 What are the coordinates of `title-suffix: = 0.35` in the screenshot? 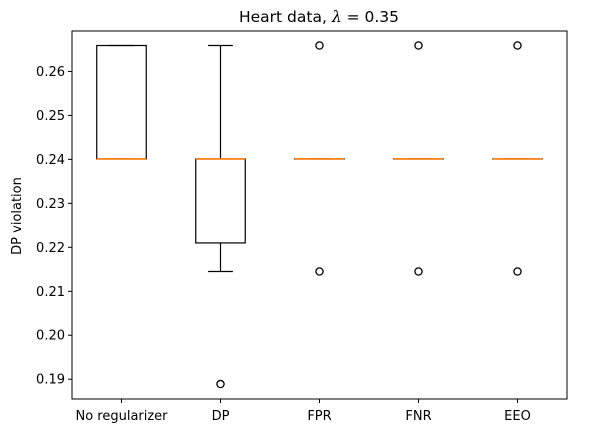 It's located at (370, 17).